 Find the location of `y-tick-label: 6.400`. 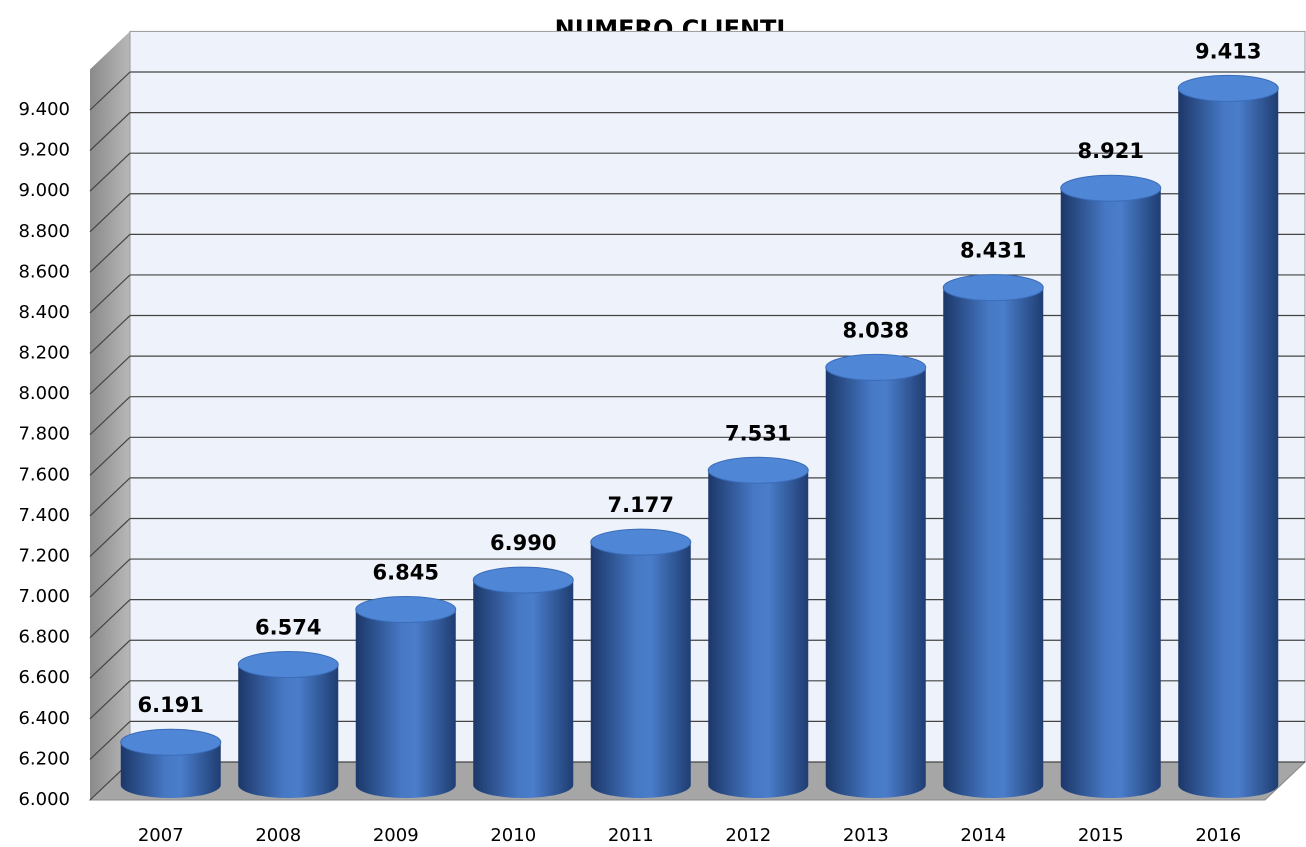

y-tick-label: 6.400 is located at coordinates (44, 718).